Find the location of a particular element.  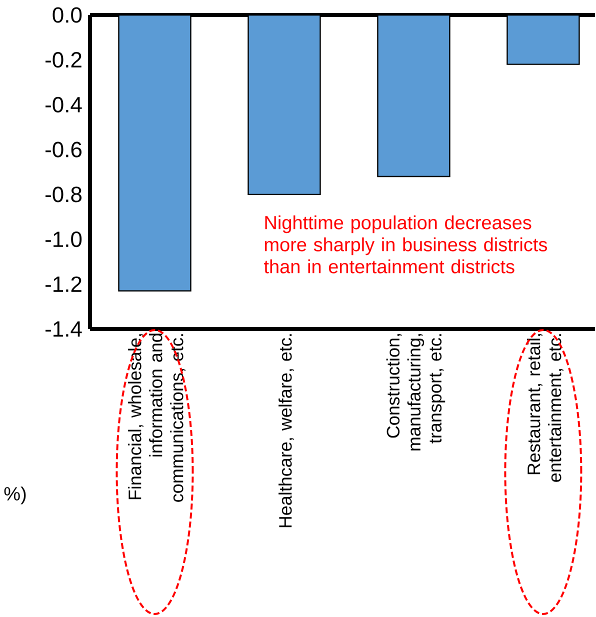

y-tick-label: -1.2 is located at coordinates (64, 284).